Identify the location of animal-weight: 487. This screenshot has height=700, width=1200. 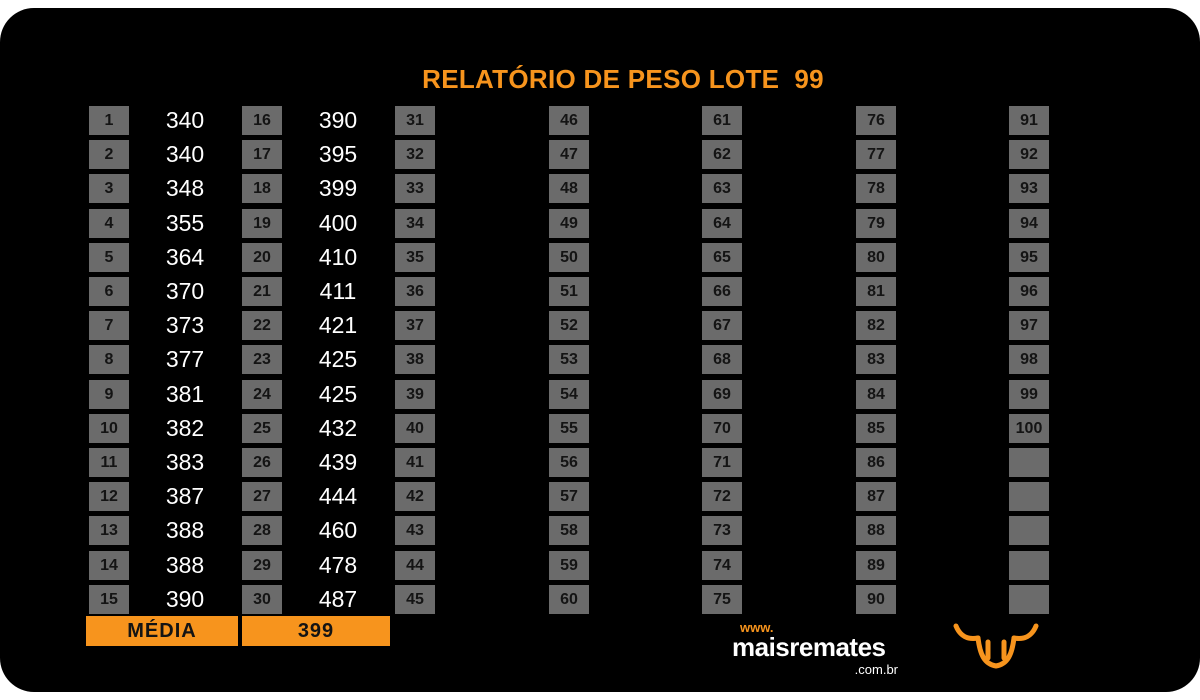
(338, 599).